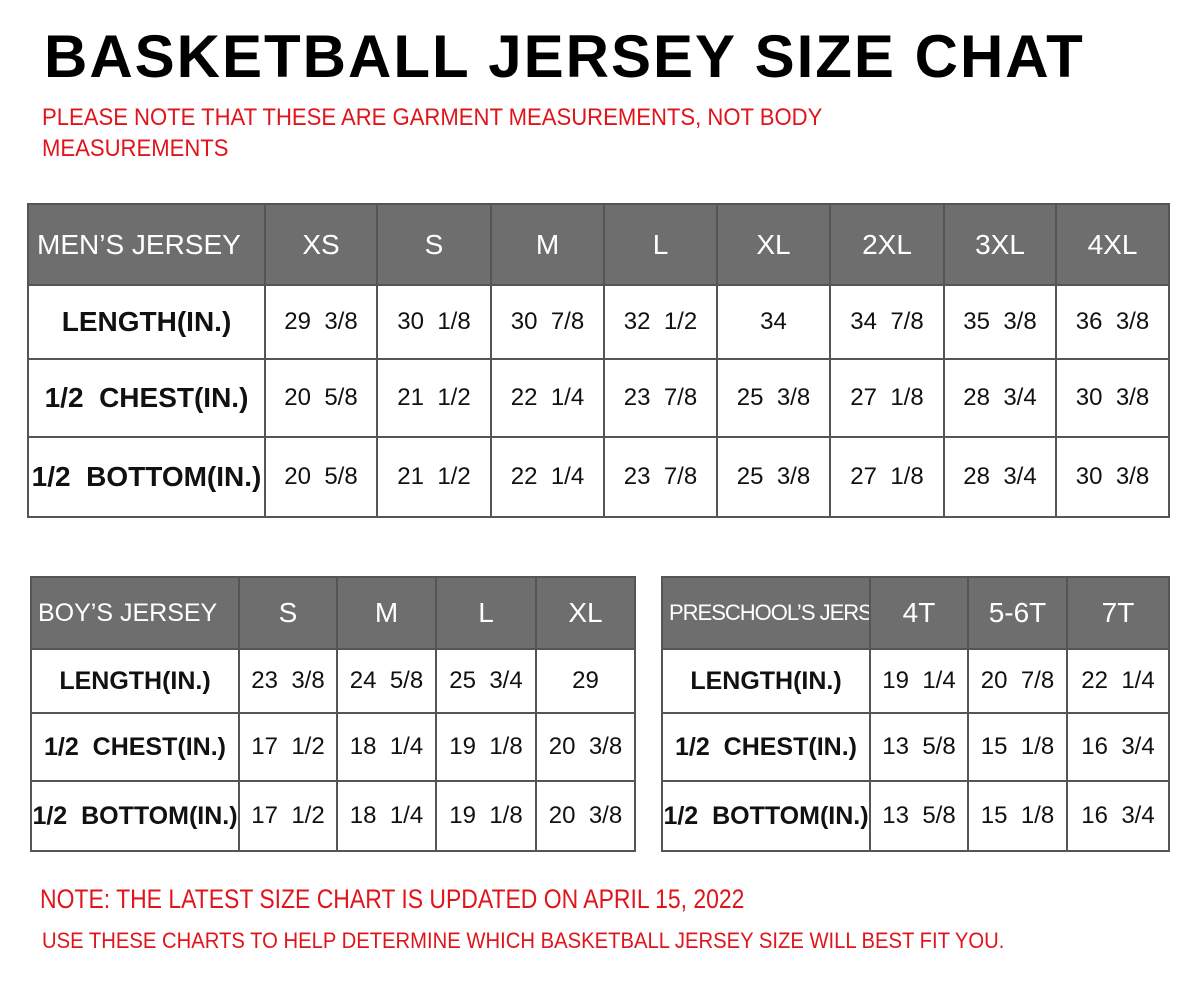 The image size is (1200, 1007). Describe the element at coordinates (288, 681) in the screenshot. I see `measurement-value-cell: 23 3/8` at that location.